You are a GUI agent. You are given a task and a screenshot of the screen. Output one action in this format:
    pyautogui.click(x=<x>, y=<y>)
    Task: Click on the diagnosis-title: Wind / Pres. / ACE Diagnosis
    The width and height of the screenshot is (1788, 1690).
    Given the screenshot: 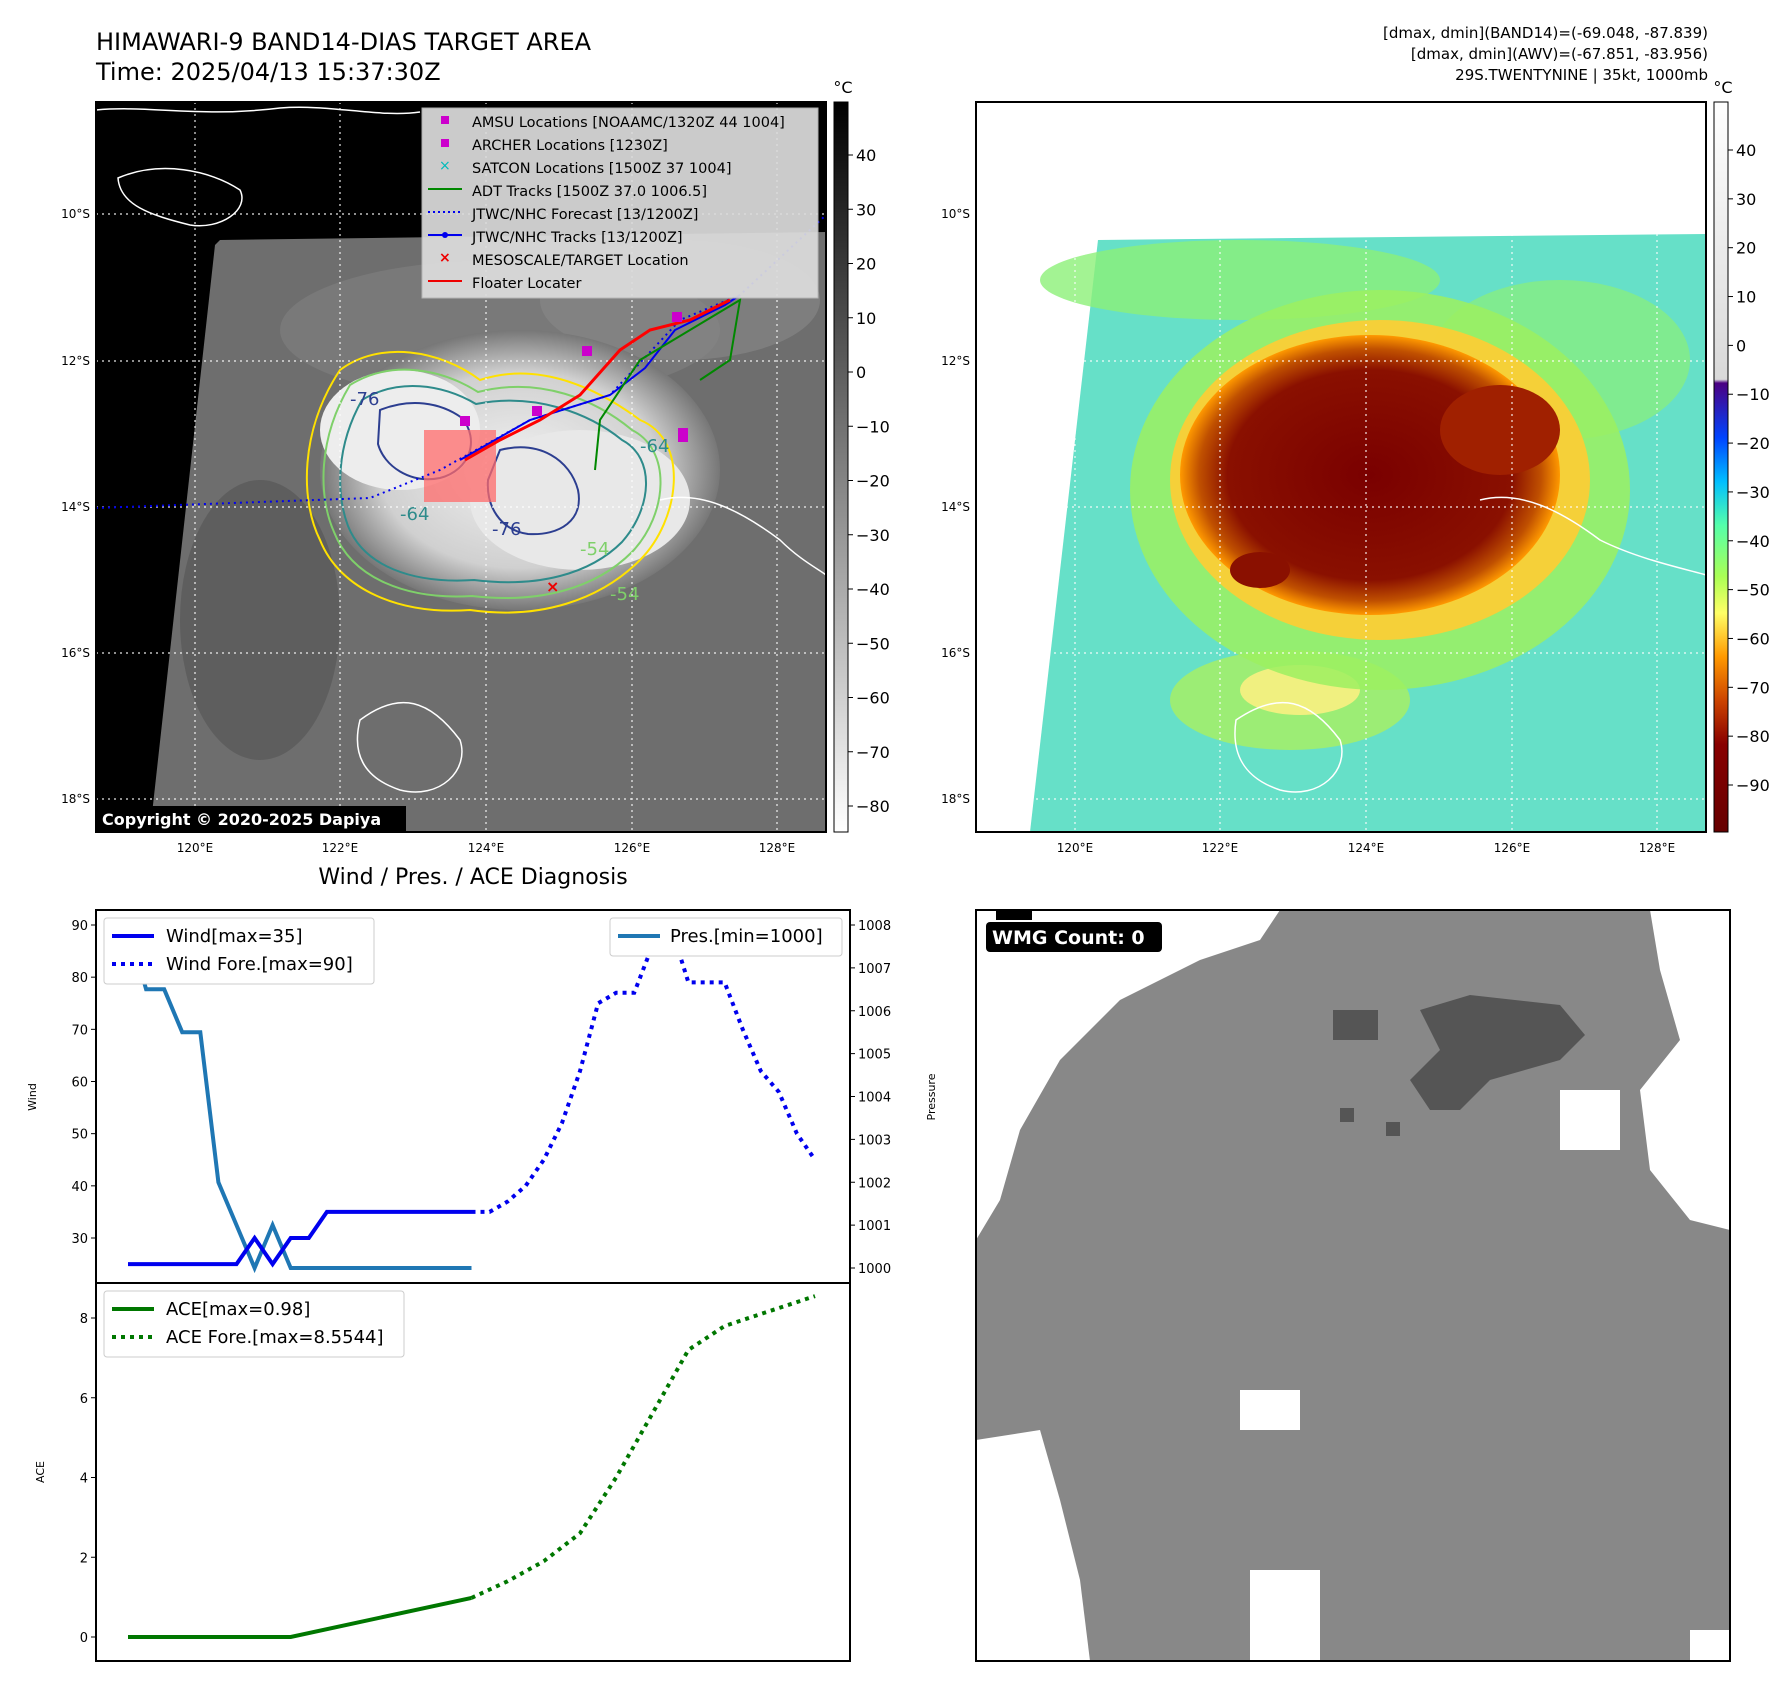 What is the action you would take?
    pyautogui.click(x=472, y=877)
    